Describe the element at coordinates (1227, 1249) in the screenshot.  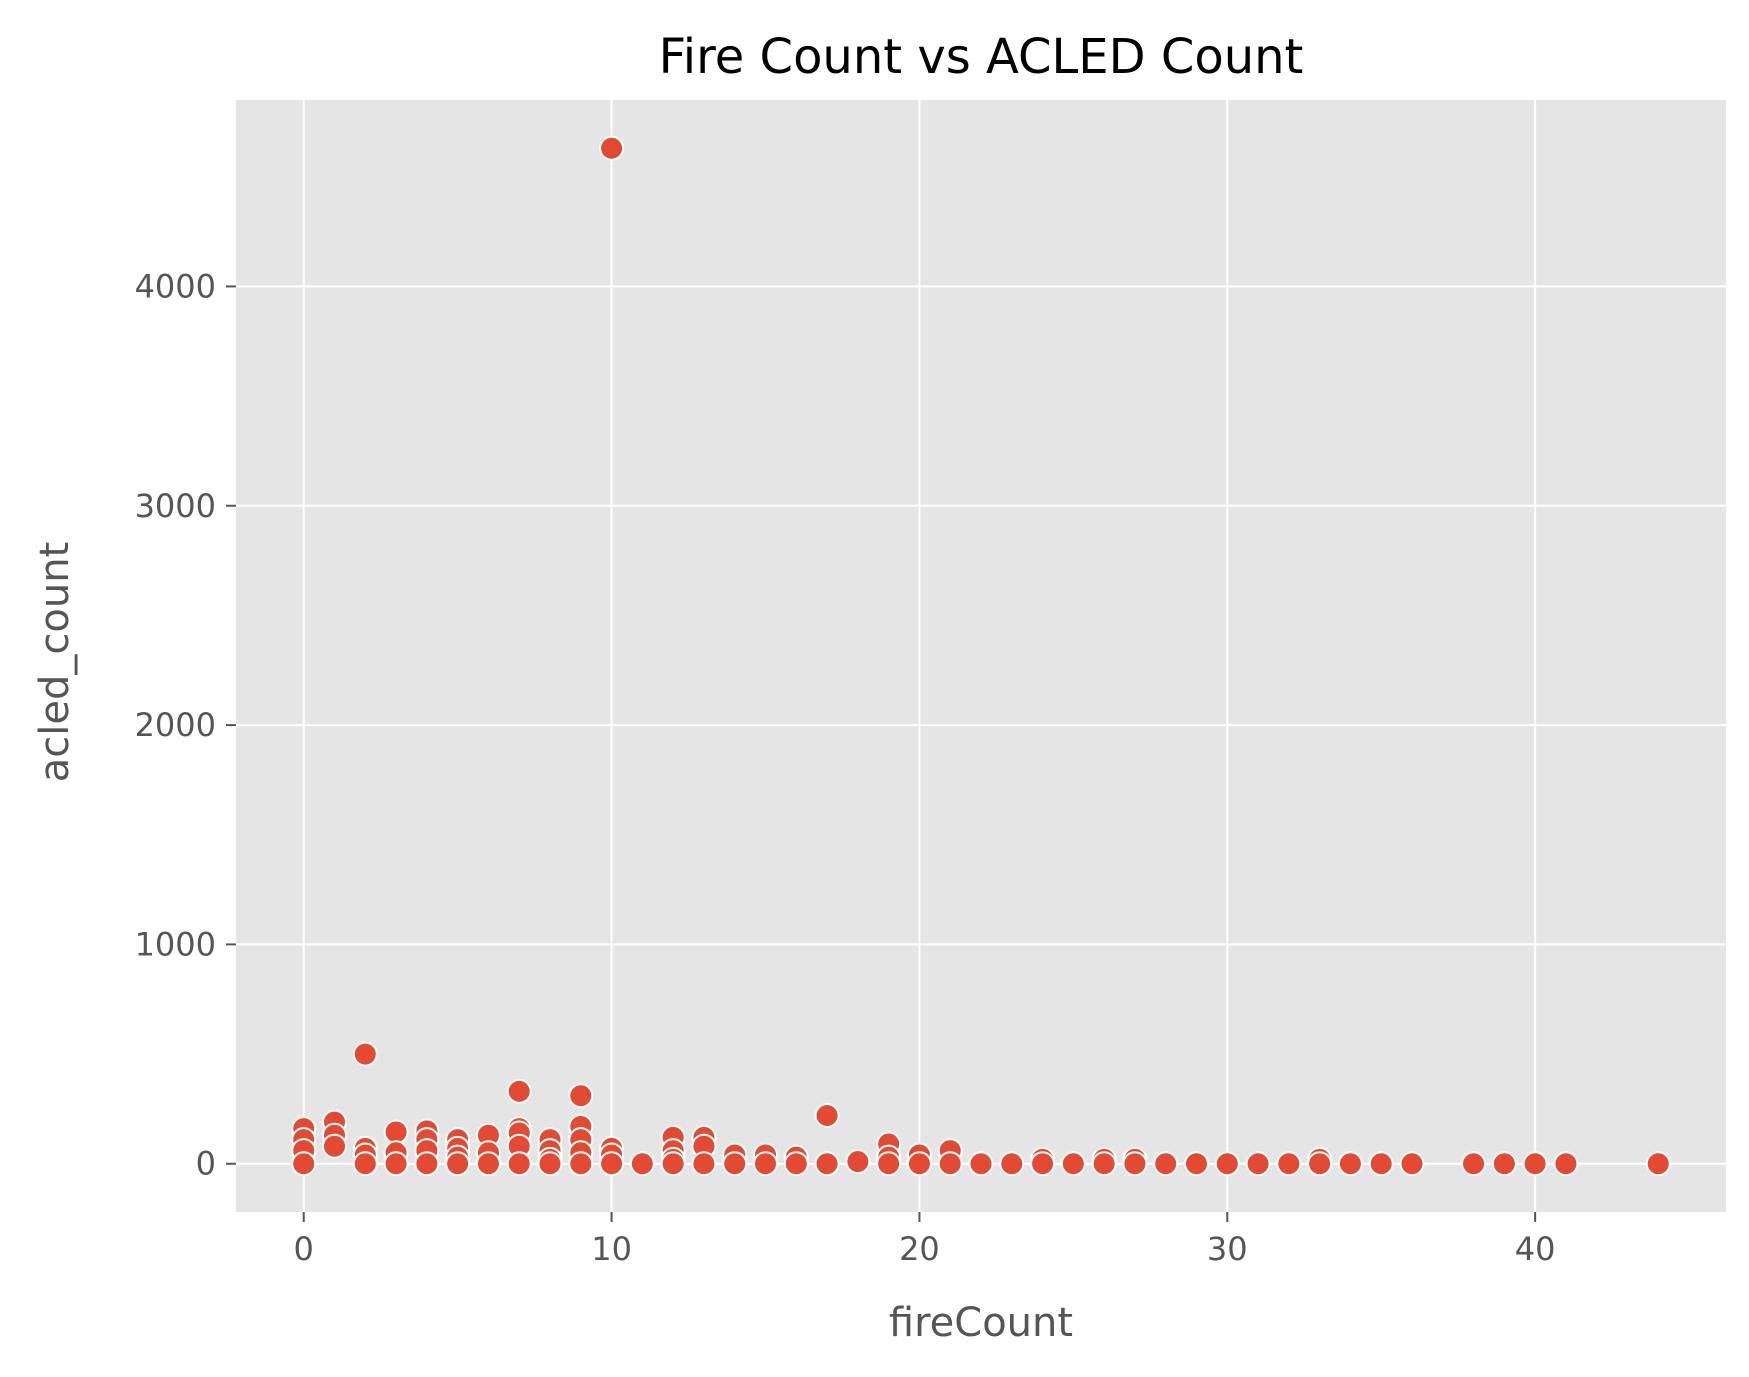
I see `x-tick-label: 30` at that location.